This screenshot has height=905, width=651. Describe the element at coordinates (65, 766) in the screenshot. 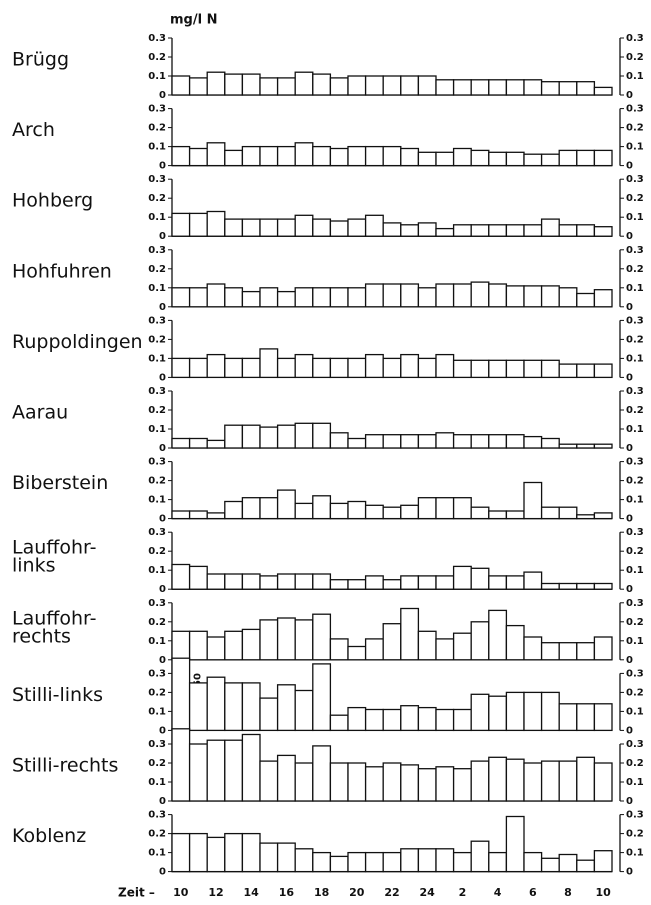

I see `station-name: Stilli-rechts` at that location.